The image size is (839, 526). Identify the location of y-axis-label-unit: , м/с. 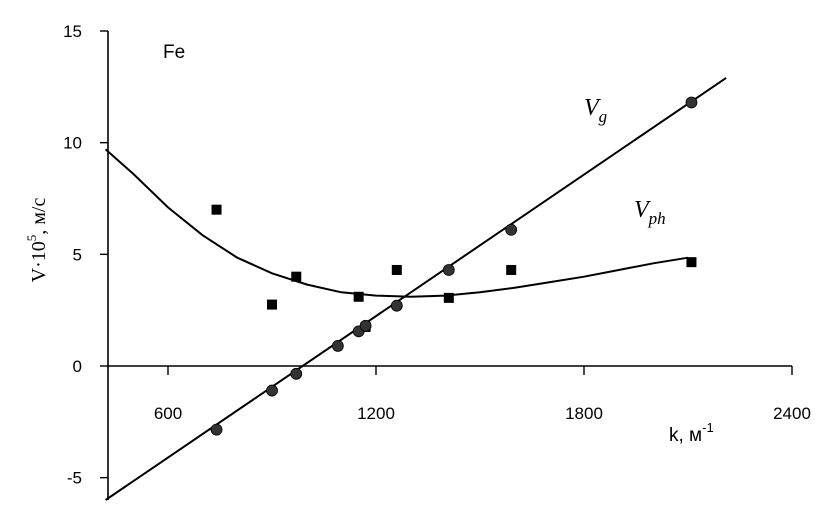
(39, 216).